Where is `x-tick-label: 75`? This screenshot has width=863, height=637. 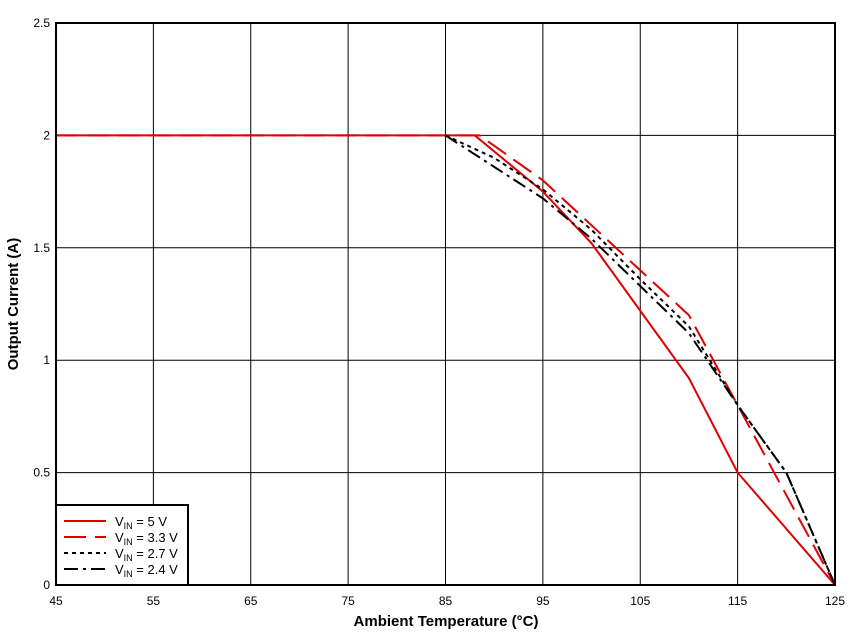
x-tick-label: 75 is located at coordinates (348, 601).